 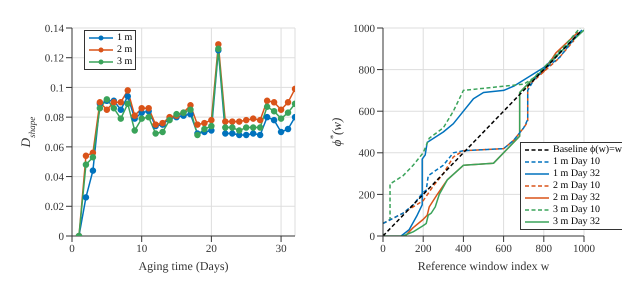 What do you see at coordinates (503, 248) in the screenshot?
I see `x-tick-label: 600` at bounding box center [503, 248].